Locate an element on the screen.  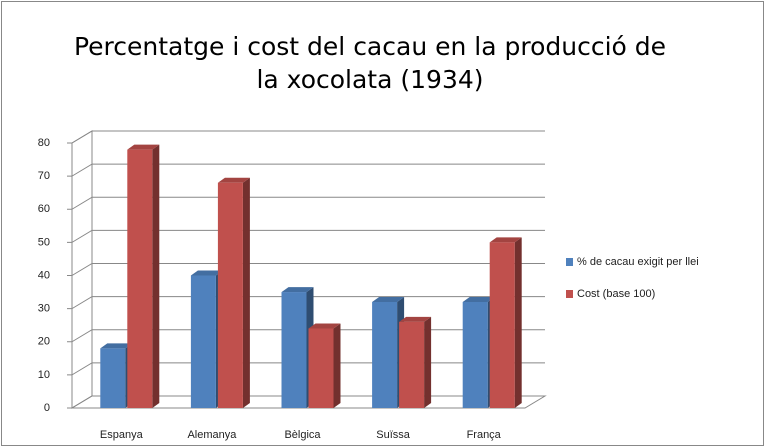
legend-label: Cost (base 100) is located at coordinates (616, 294).